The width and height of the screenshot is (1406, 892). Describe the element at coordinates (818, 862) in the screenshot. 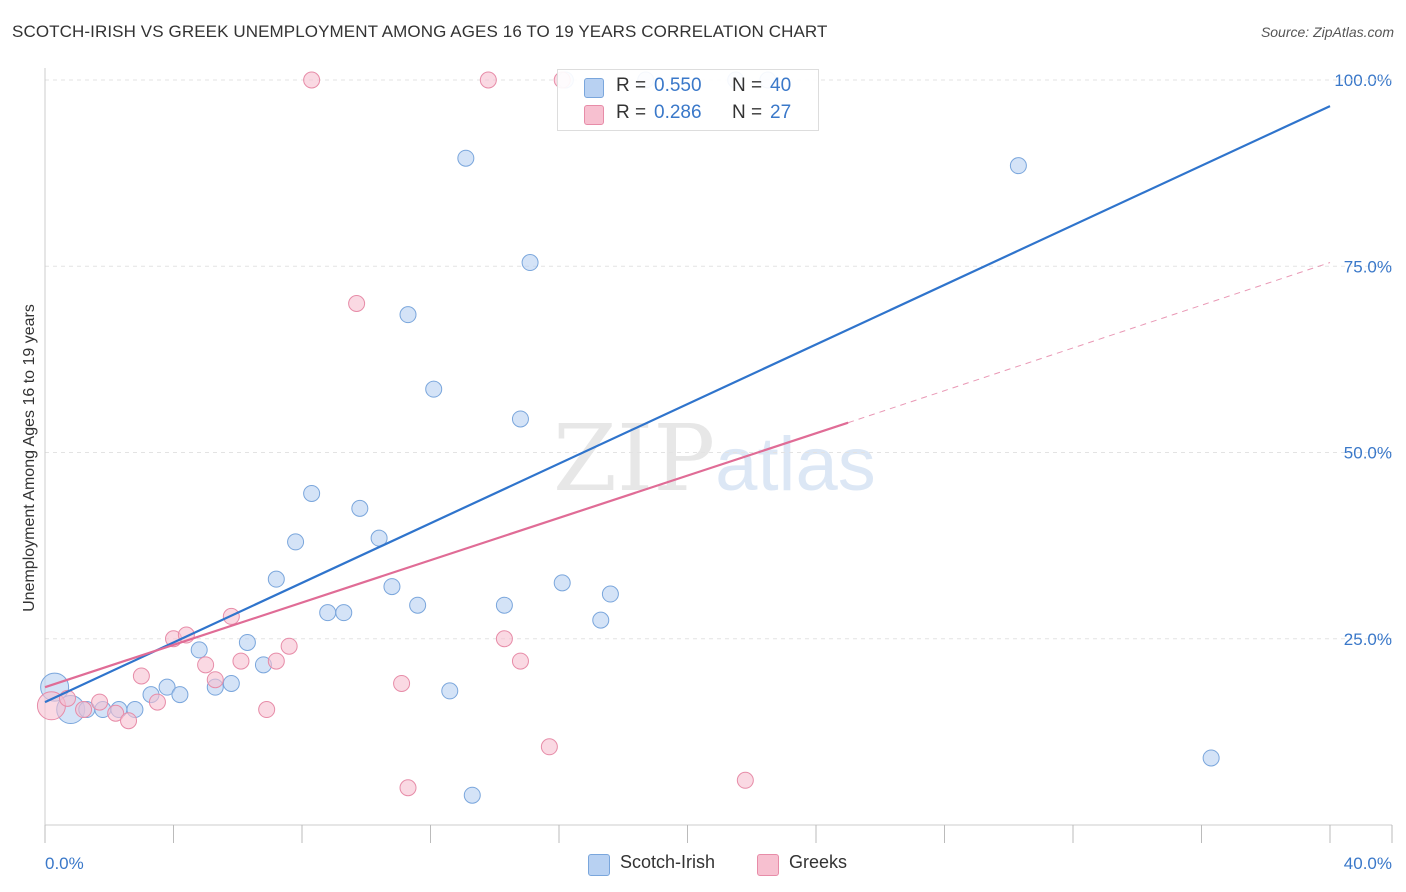

I see `bottom-legend-label-greeks: Greeks` at that location.